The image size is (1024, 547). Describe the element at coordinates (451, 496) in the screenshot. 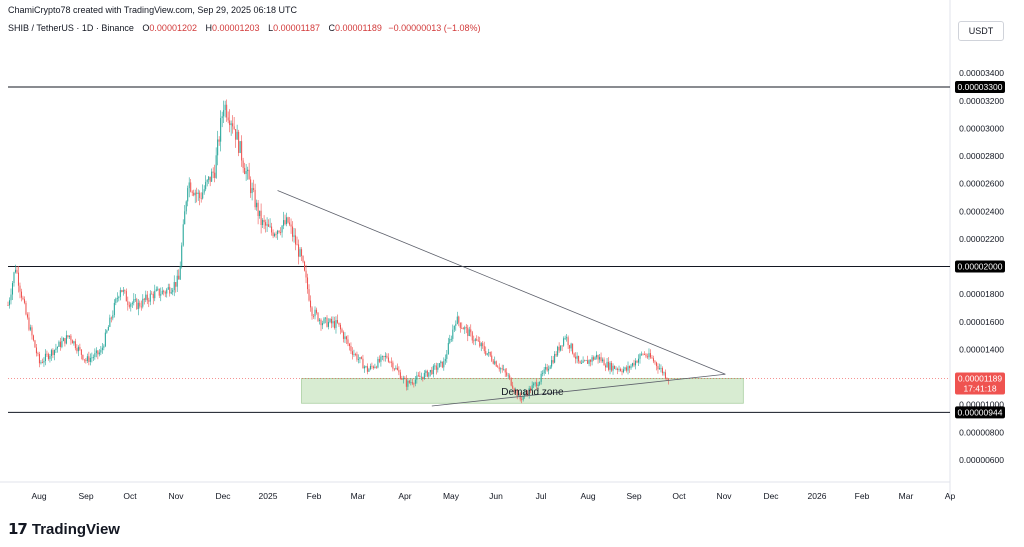

I see `x-tick-label: May` at that location.